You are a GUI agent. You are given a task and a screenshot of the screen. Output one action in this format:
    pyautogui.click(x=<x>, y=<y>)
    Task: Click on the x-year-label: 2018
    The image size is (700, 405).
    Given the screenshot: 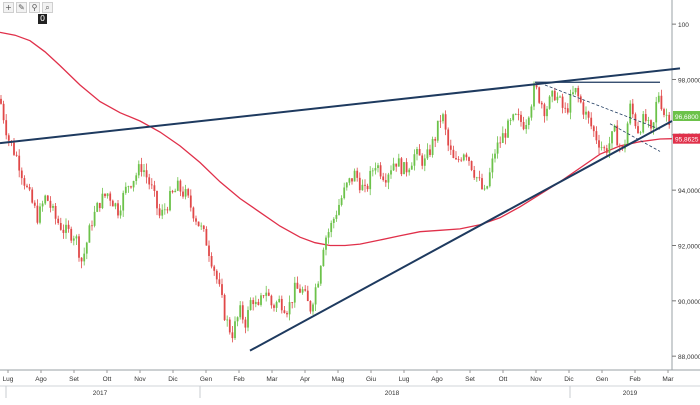 What is the action you would take?
    pyautogui.click(x=392, y=393)
    